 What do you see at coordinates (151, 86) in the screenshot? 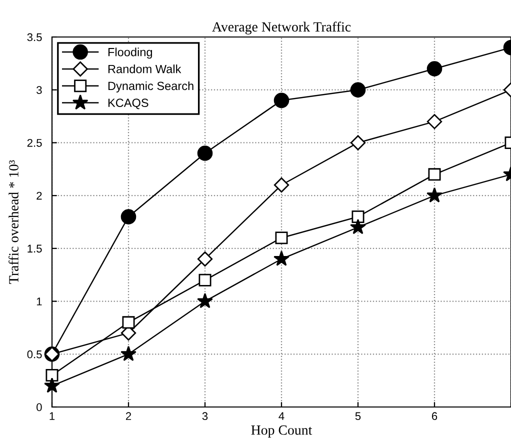
I see `legend-label: Dynamic Search` at bounding box center [151, 86].